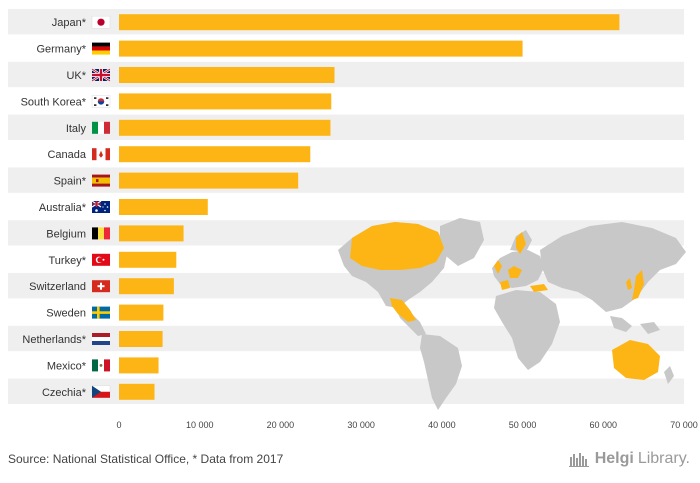 The image size is (700, 483). What do you see at coordinates (225, 127) in the screenshot?
I see `bar-italy` at bounding box center [225, 127].